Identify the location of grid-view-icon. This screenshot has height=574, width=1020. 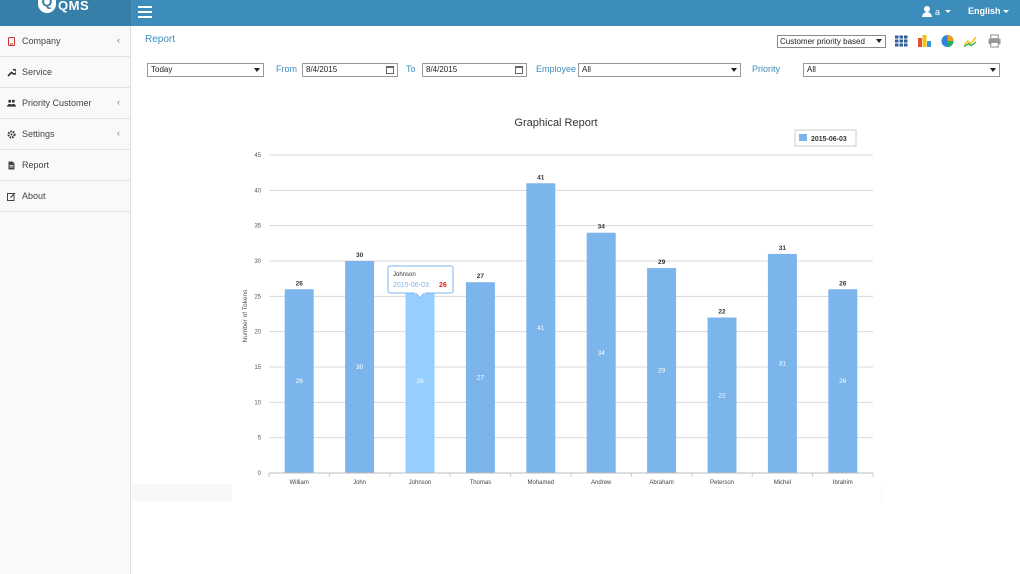
(901, 41).